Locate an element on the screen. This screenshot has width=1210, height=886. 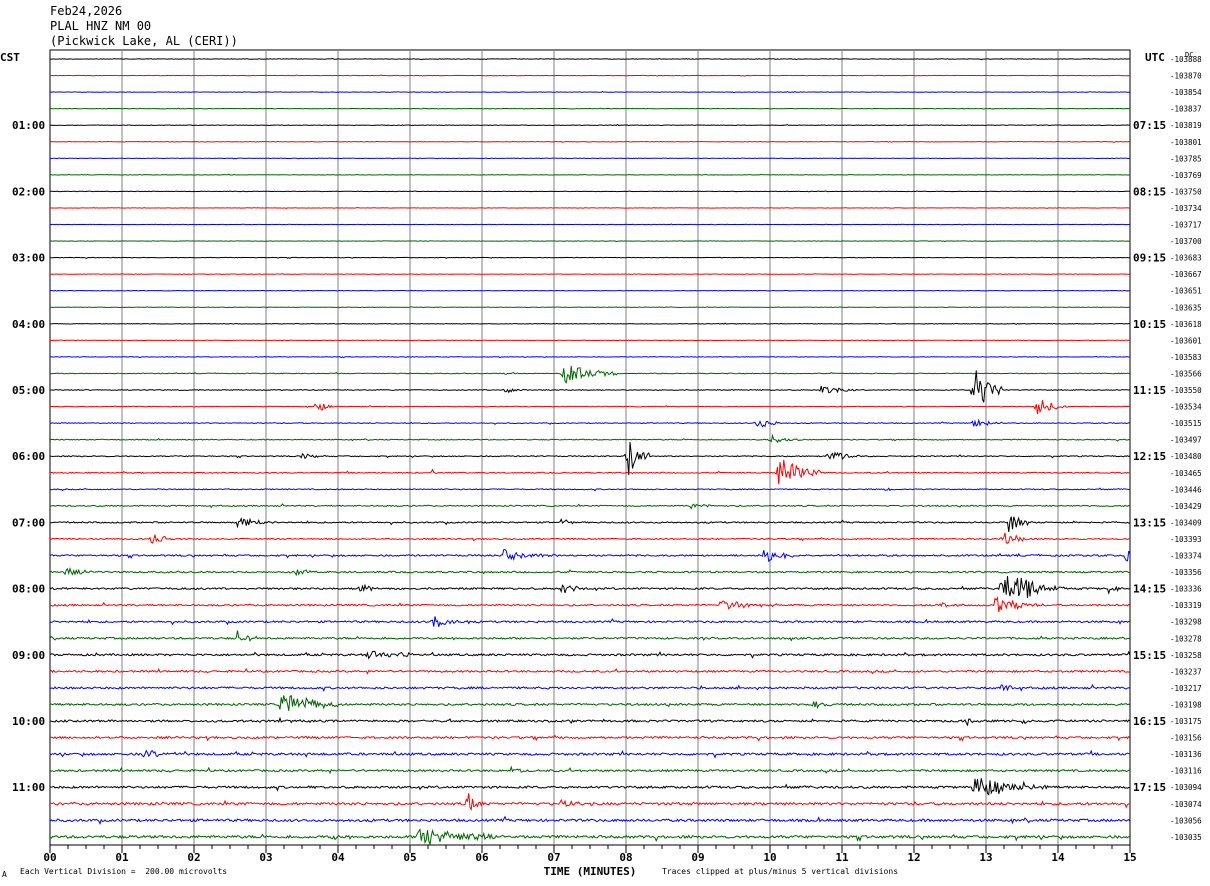
left-hour-label: 07:00 is located at coordinates (28, 522).